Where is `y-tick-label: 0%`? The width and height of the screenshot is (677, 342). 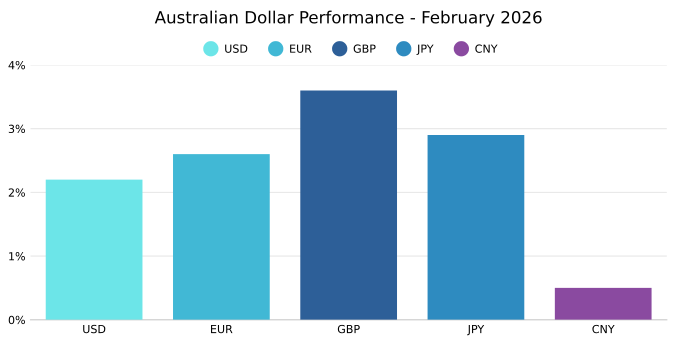
y-tick-label: 0% is located at coordinates (16, 320).